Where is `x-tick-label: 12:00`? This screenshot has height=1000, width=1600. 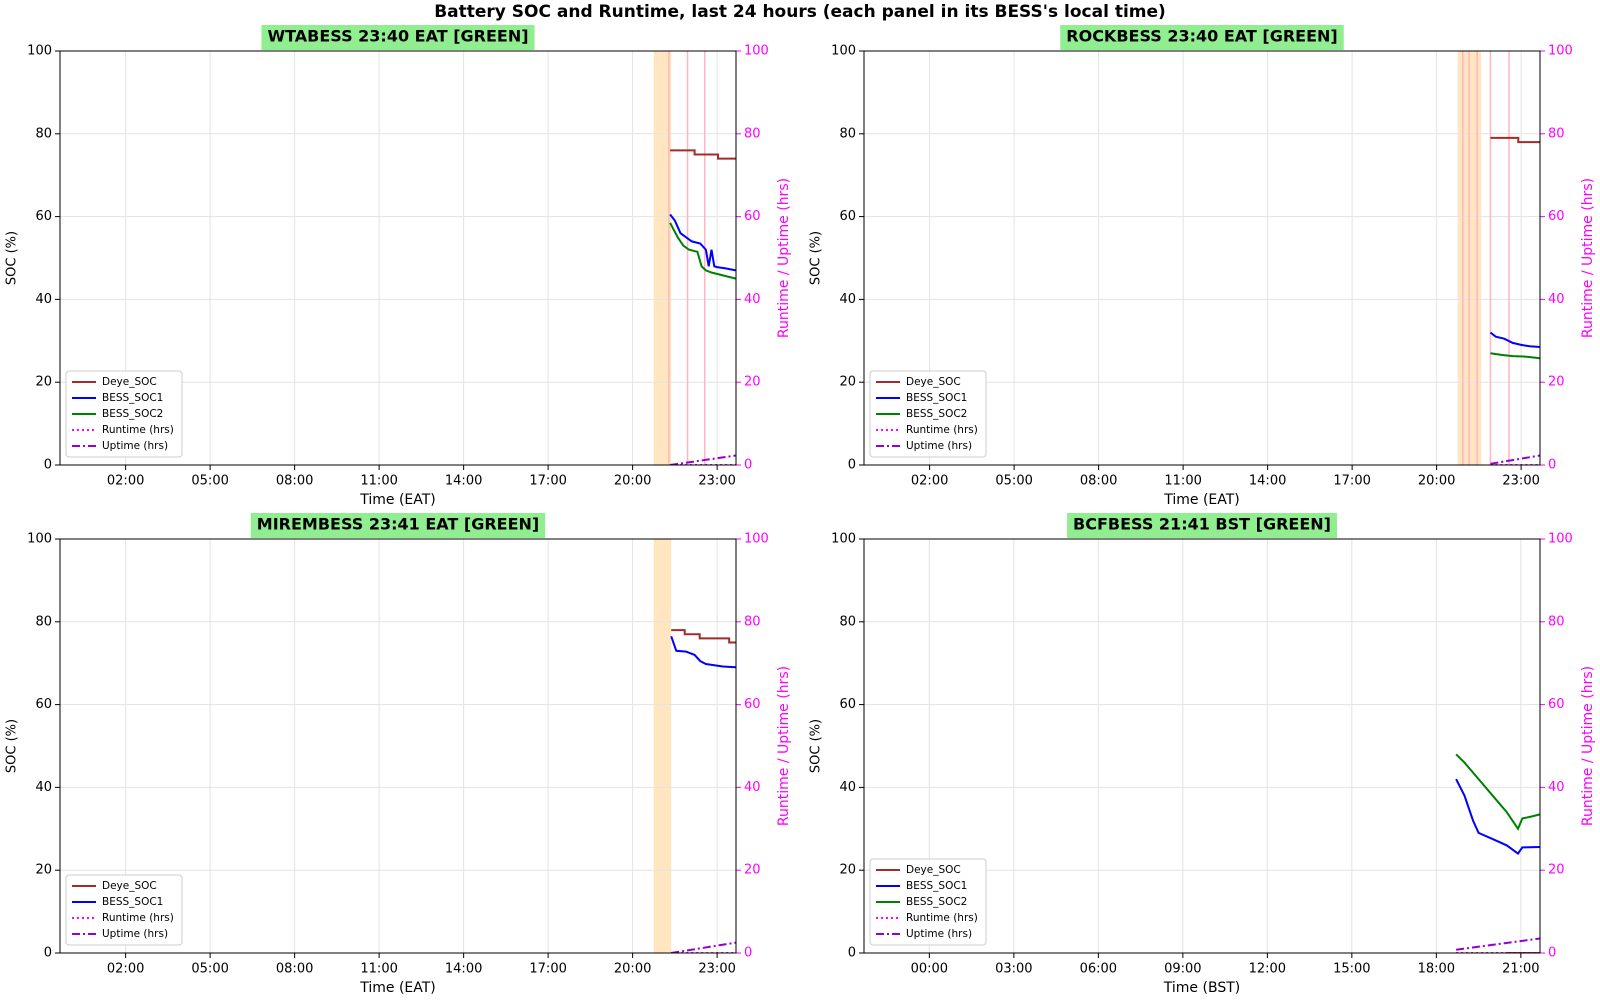 x-tick-label: 12:00 is located at coordinates (1267, 969).